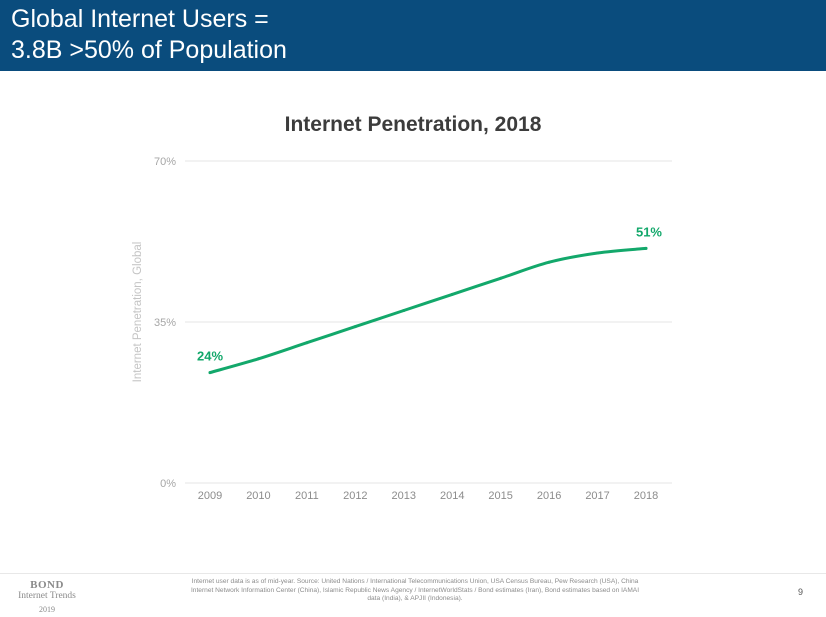  What do you see at coordinates (549, 262) in the screenshot?
I see `data-point-2016` at bounding box center [549, 262].